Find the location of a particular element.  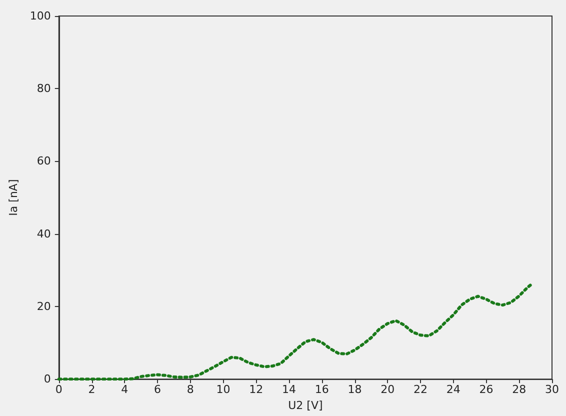

y-tick-label: 100 is located at coordinates (40, 16).